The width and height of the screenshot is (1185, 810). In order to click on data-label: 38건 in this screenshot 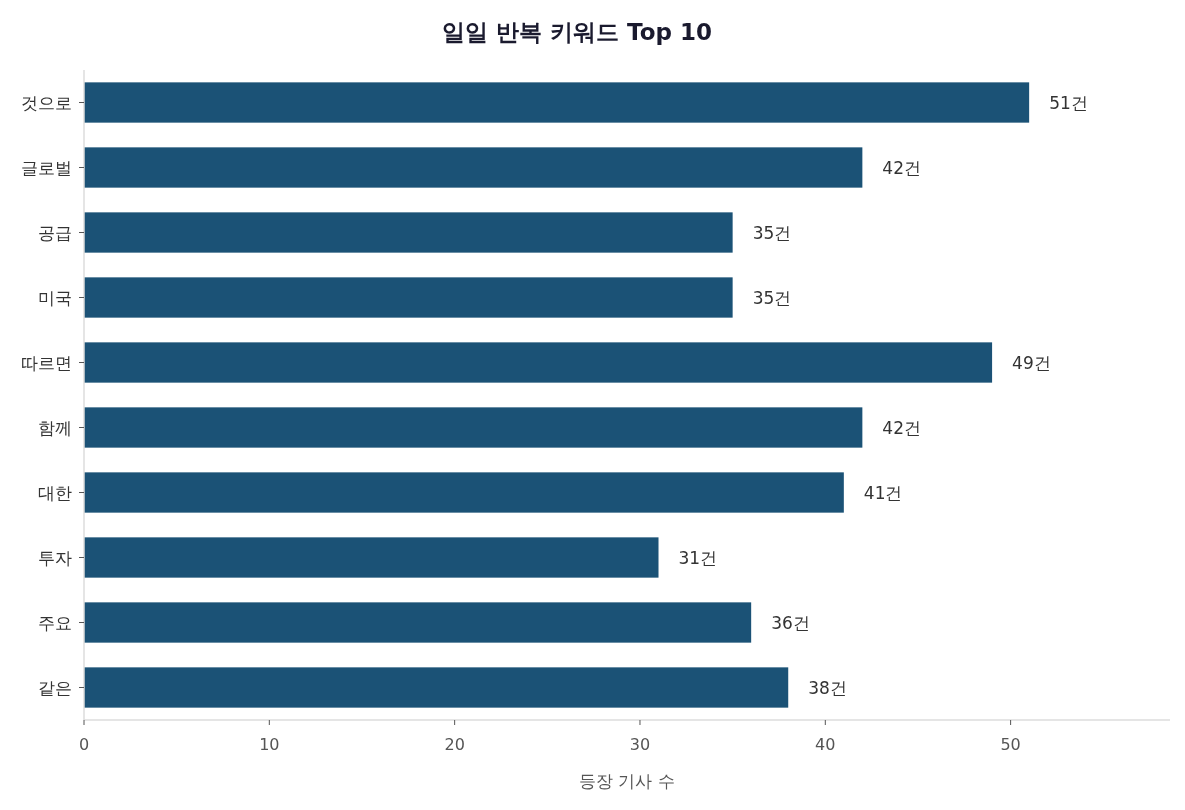, I will do `click(827, 687)`.